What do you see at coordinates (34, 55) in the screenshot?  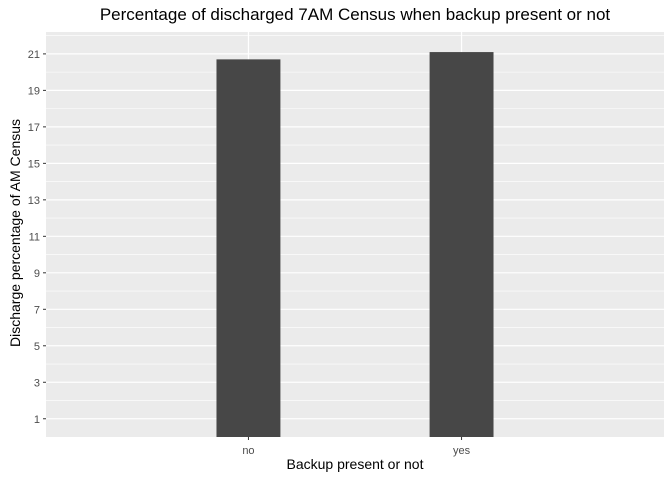 I see `y-tick-label: 21` at bounding box center [34, 55].